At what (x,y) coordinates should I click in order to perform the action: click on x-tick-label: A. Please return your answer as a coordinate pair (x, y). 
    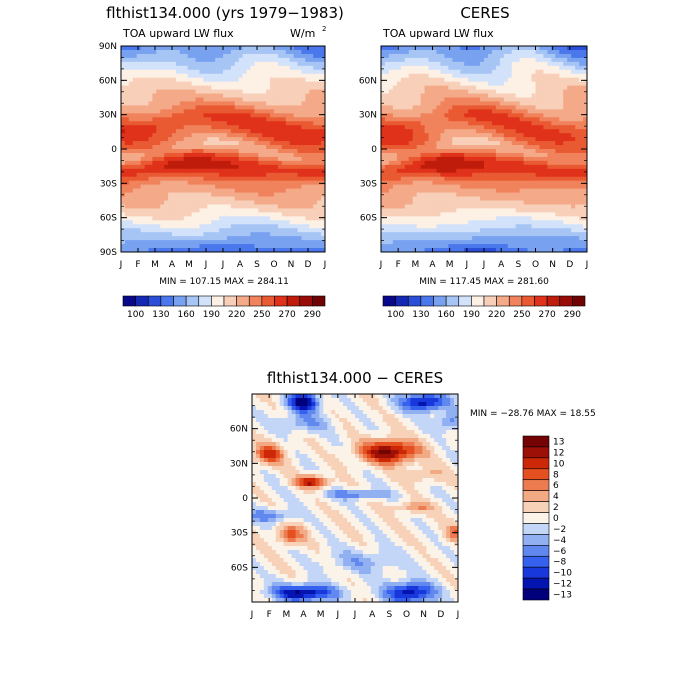
    Looking at the image, I should click on (240, 265).